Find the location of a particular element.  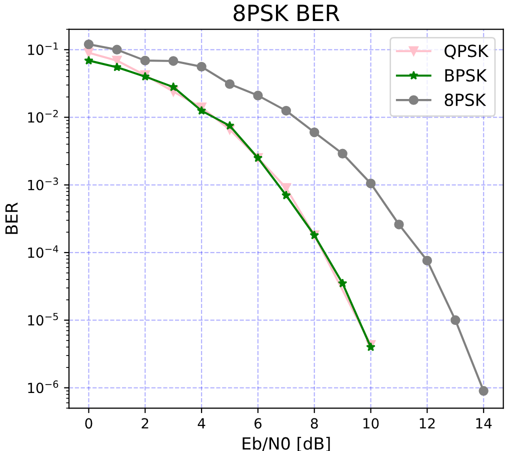

chart-title: 8PSK BER is located at coordinates (287, 13).